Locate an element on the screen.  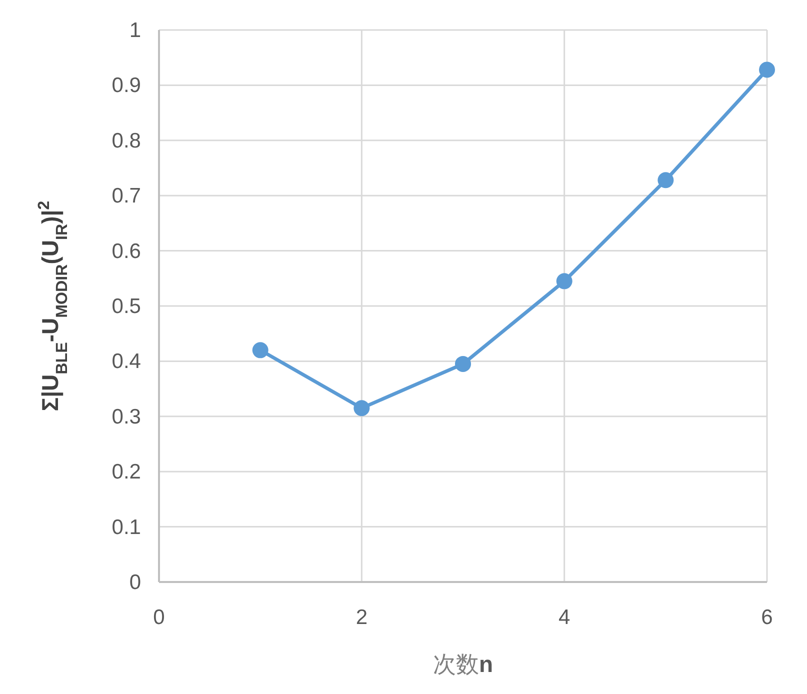
x-tick-label: 6 is located at coordinates (767, 617).